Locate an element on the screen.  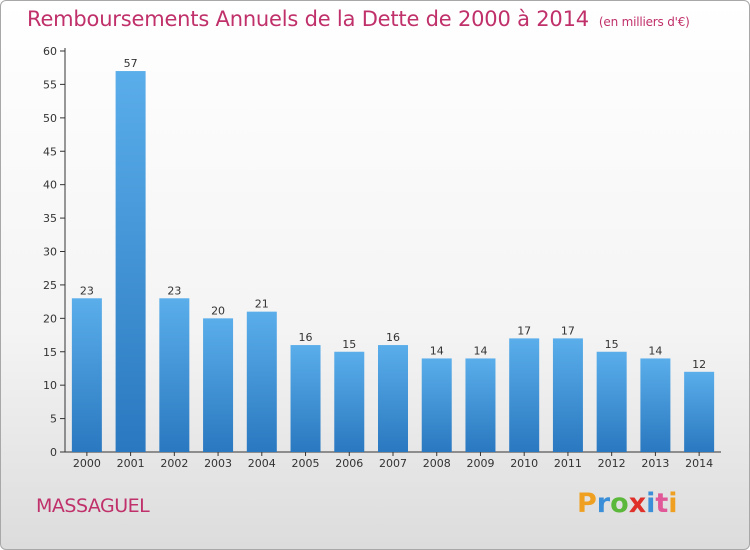
y-tick-label: 15 is located at coordinates (50, 352).